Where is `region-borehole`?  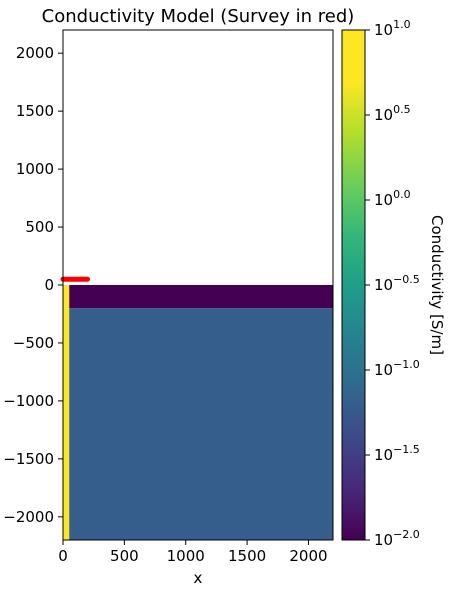 region-borehole is located at coordinates (66, 412).